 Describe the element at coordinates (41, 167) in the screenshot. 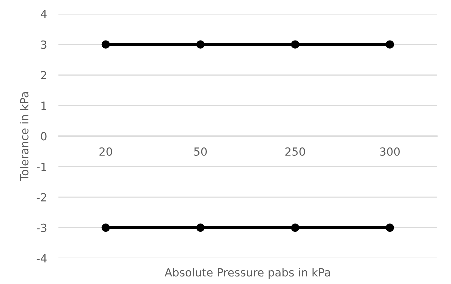

I see `y-tick-label: -1` at that location.